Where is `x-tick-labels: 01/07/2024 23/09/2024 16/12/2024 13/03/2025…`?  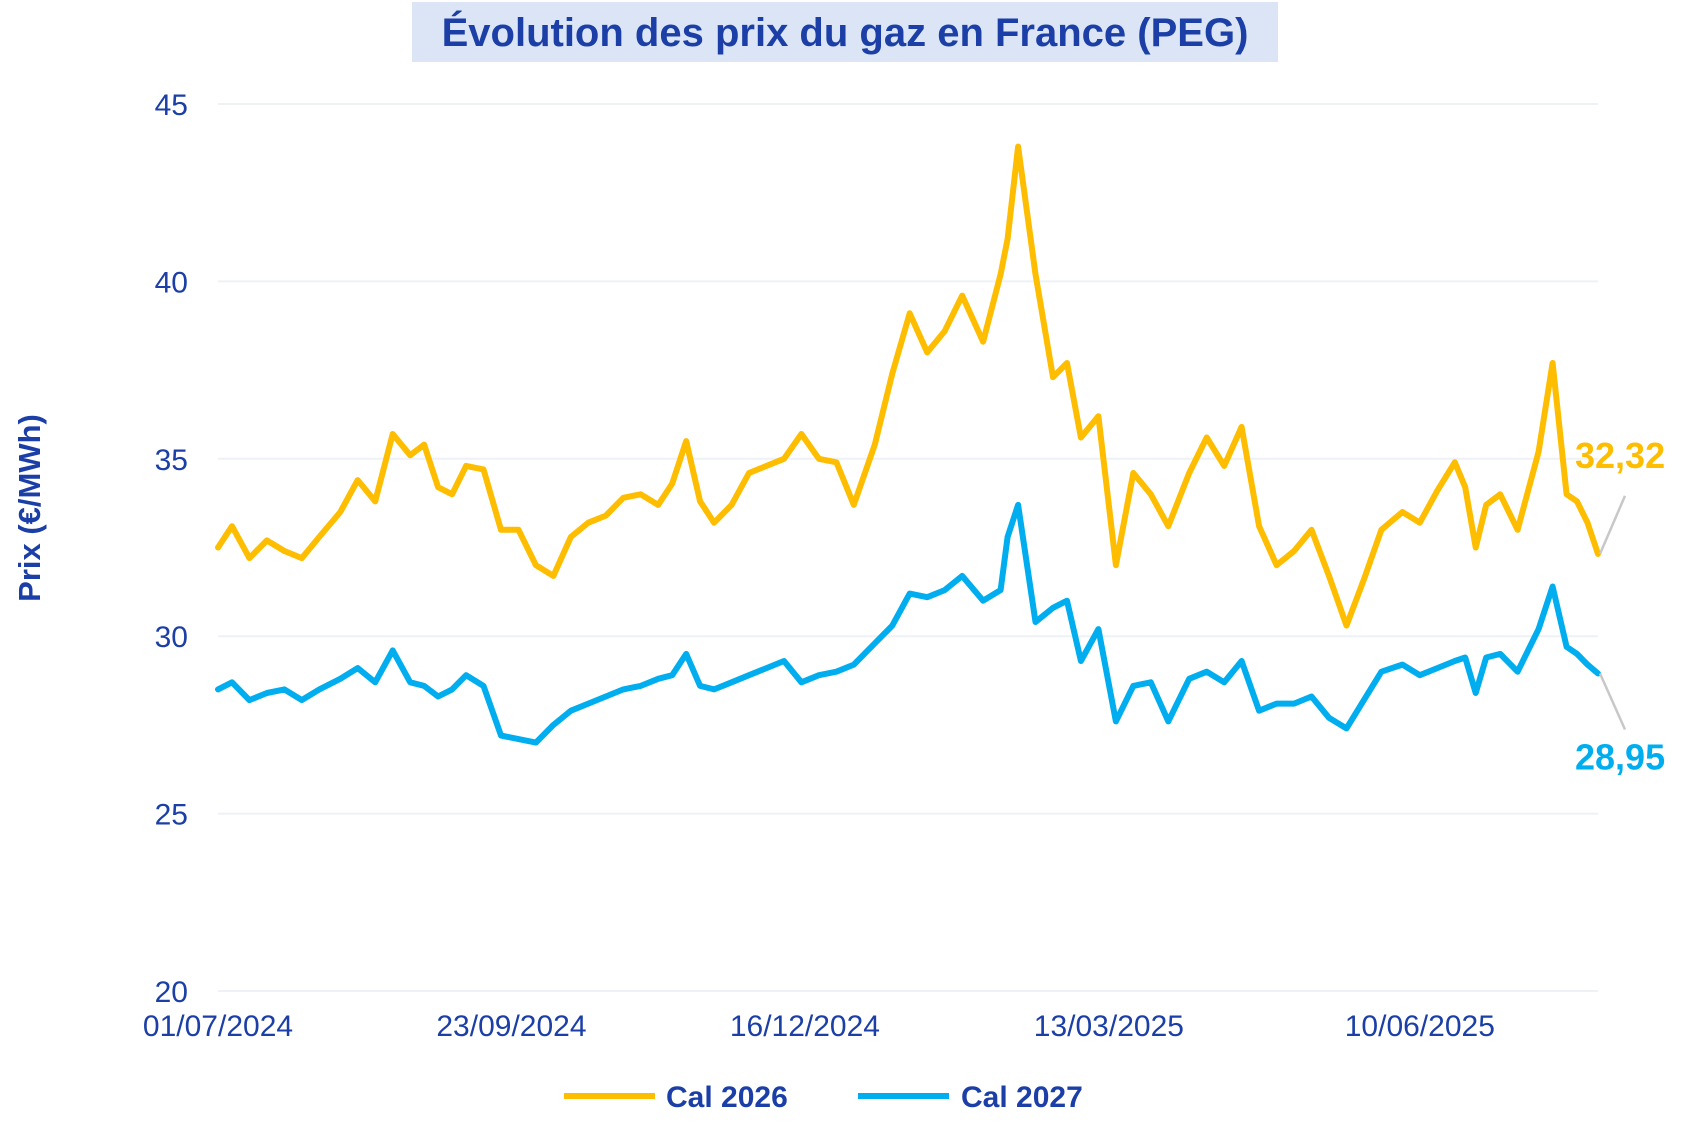 x-tick-labels: 01/07/2024 23/09/2024 16/12/2024 13/03/2025… is located at coordinates (819, 1026).